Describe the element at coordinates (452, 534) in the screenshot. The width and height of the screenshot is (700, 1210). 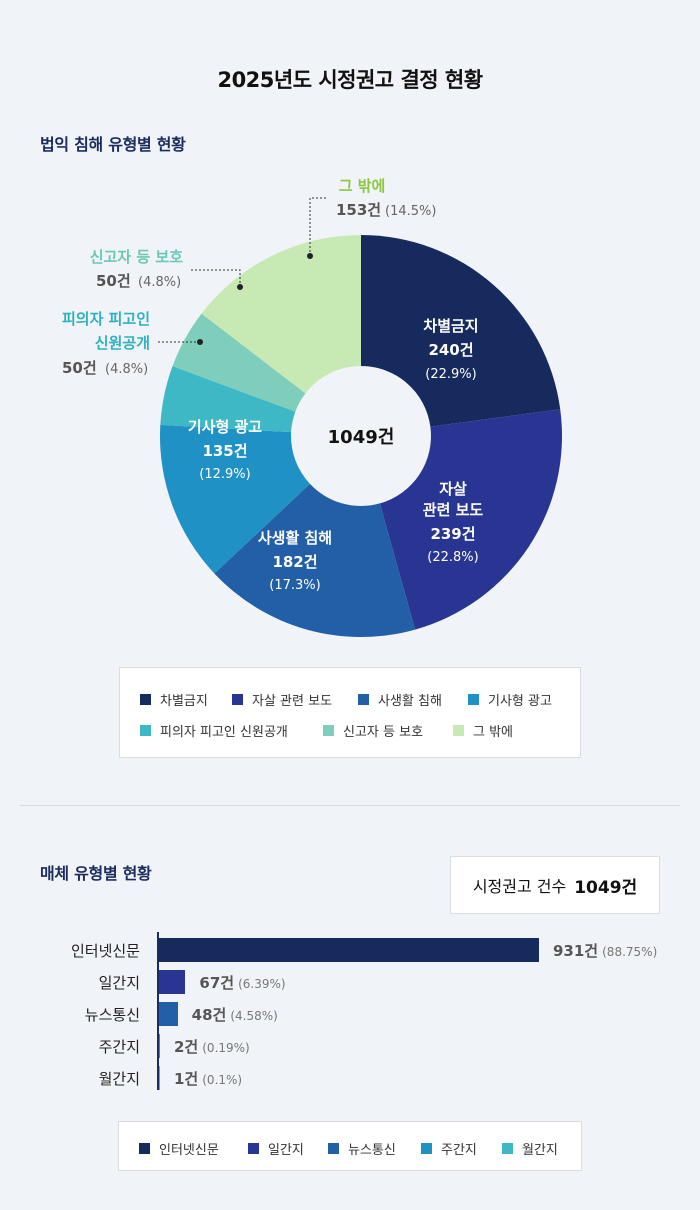
I see `slice-label-count-2: 239건` at that location.